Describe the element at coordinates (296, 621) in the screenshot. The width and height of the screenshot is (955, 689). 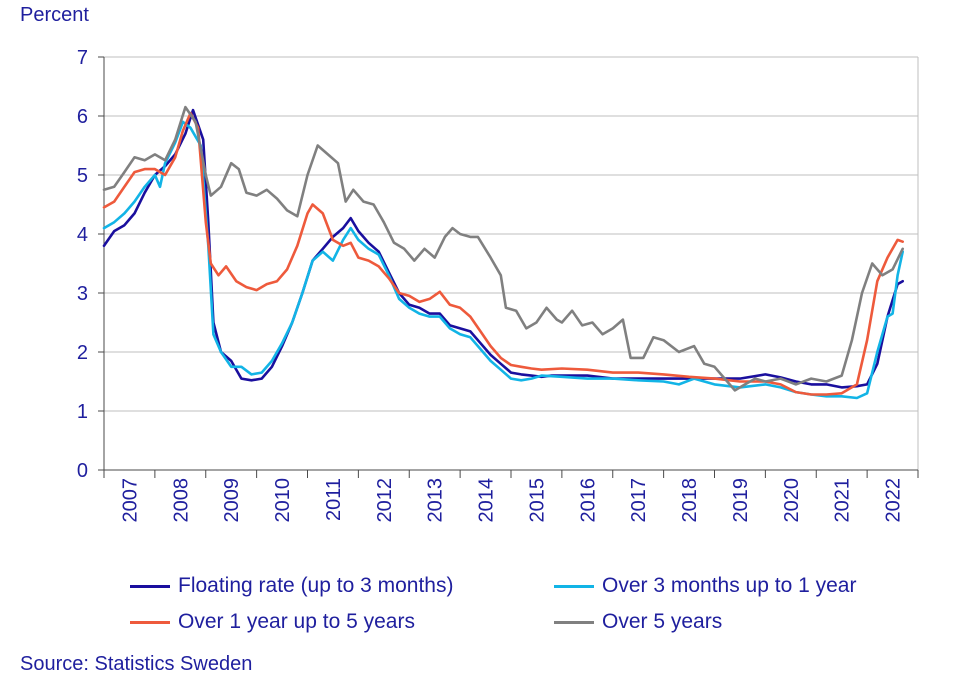
I see `legend-label-1y-5y: Over 1 year up to 5 years` at that location.